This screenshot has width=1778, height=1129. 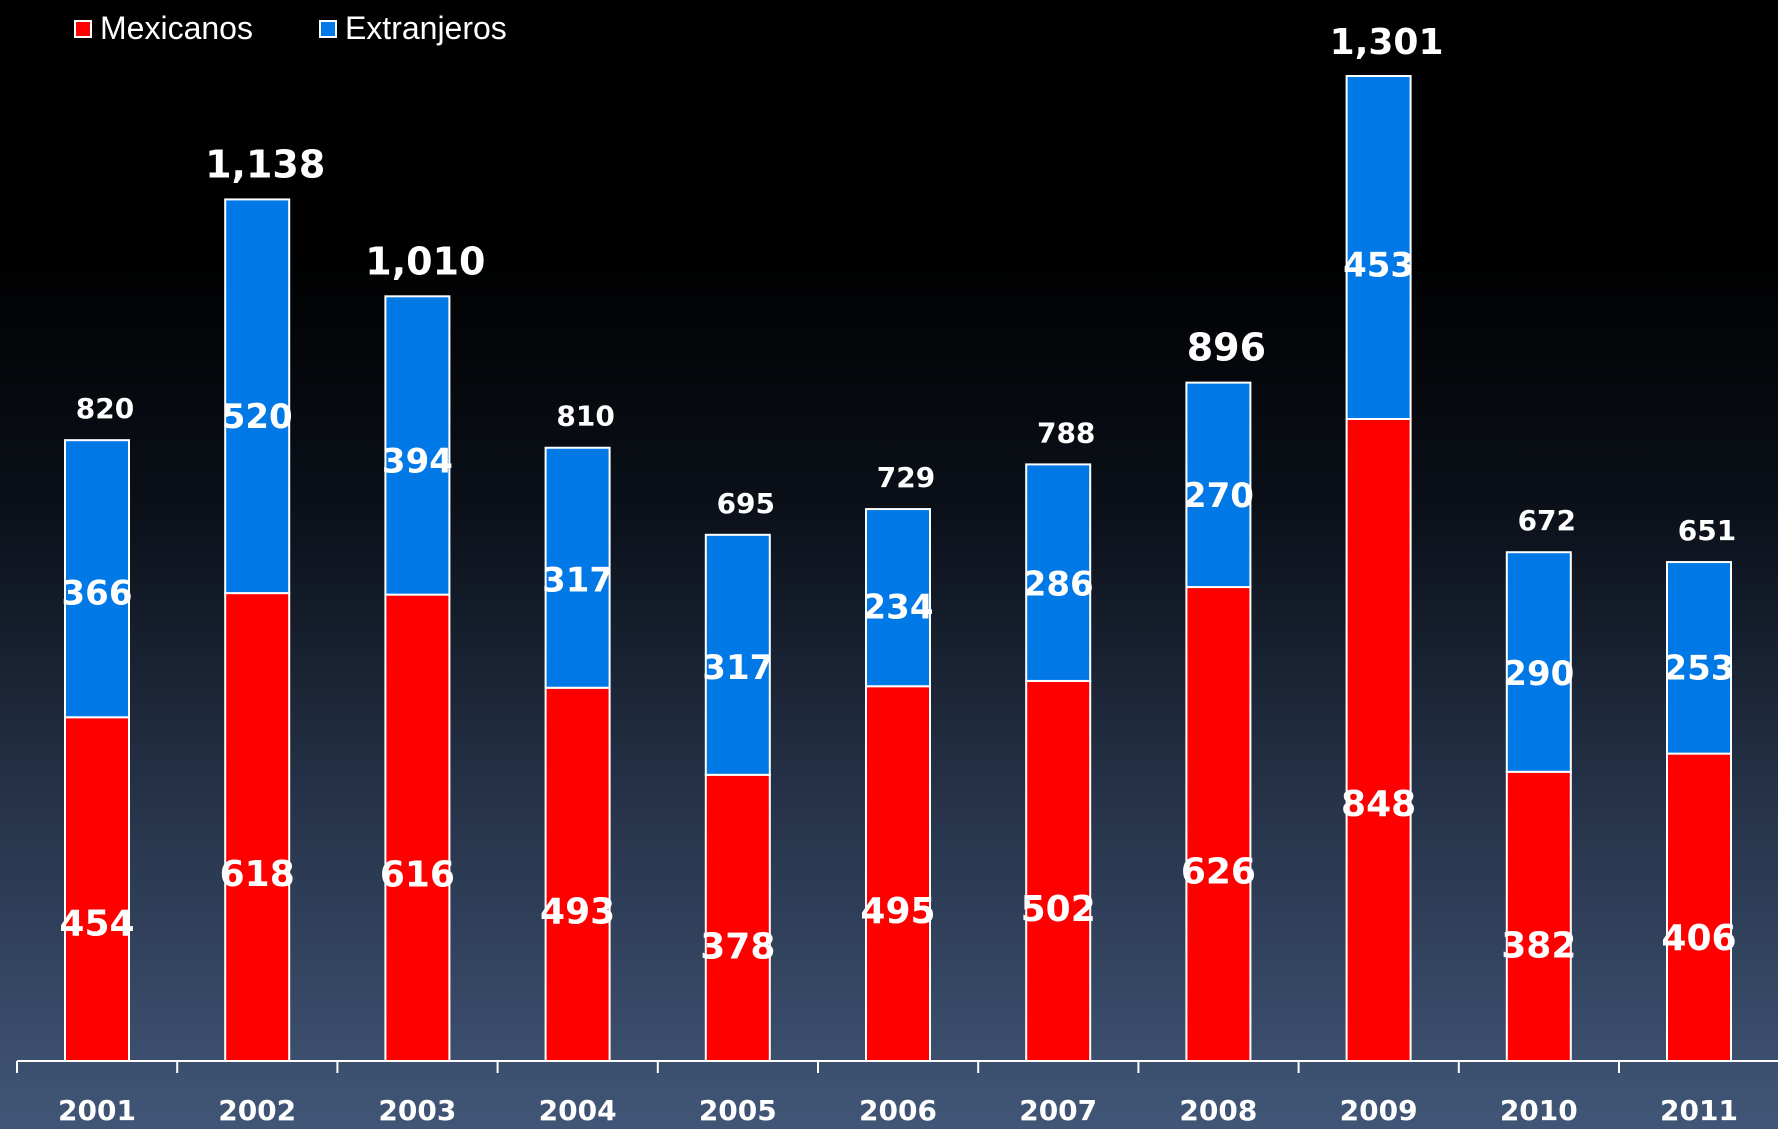 I want to click on data-label-mexicanos-2001: 454, so click(x=96, y=924).